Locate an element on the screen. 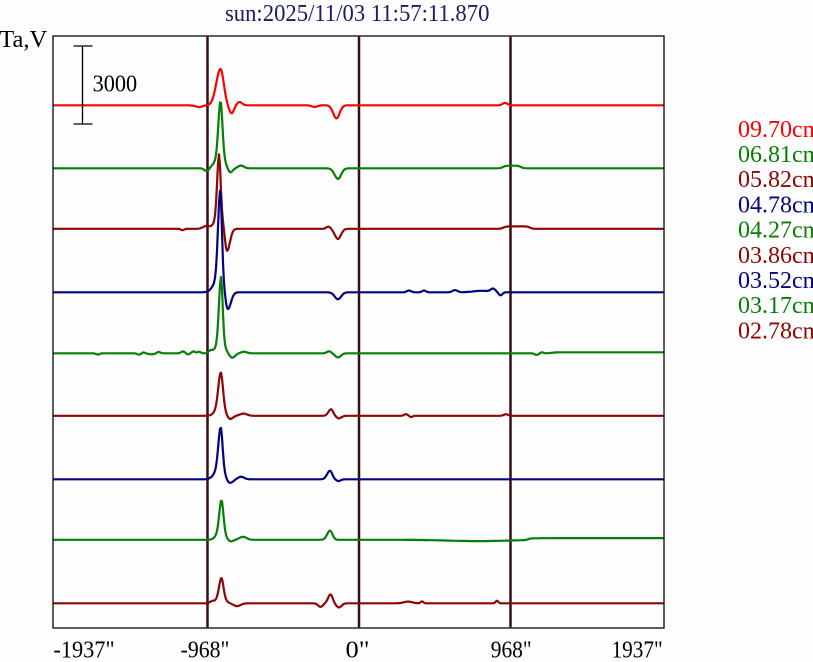  svg-text: 03.86cm is located at coordinates (775, 256).